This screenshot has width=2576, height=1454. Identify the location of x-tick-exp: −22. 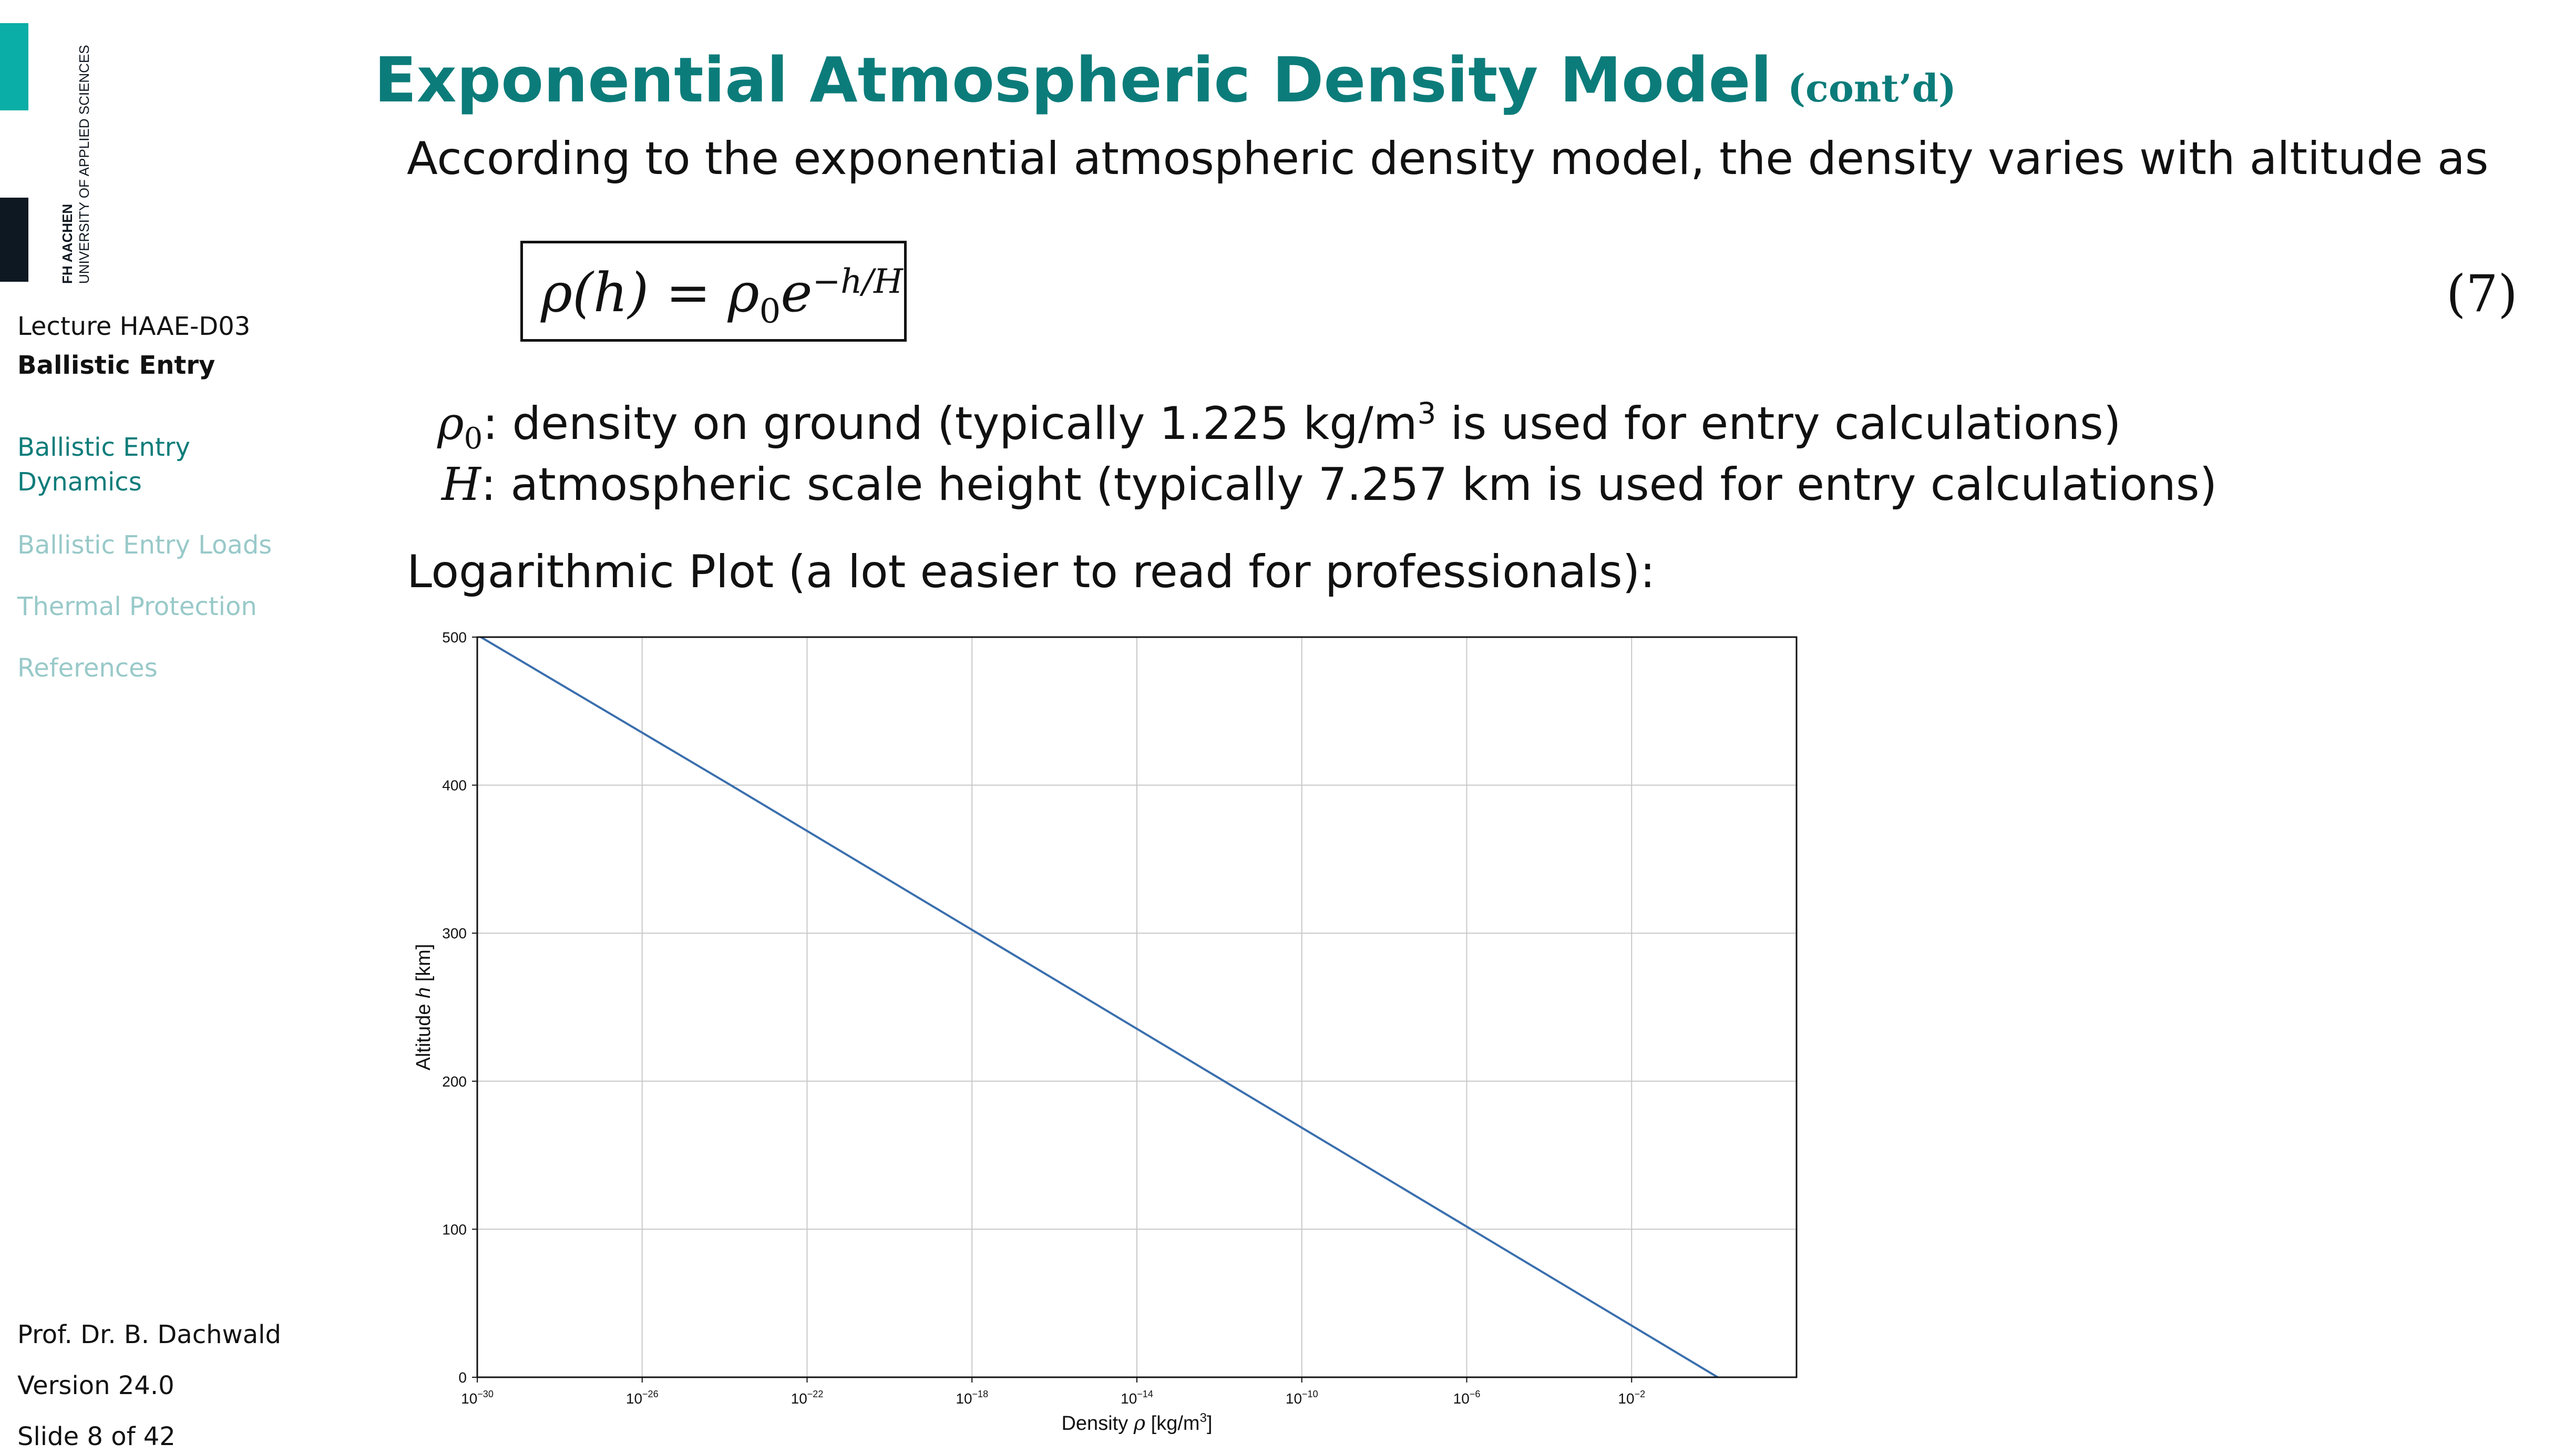
(815, 1394).